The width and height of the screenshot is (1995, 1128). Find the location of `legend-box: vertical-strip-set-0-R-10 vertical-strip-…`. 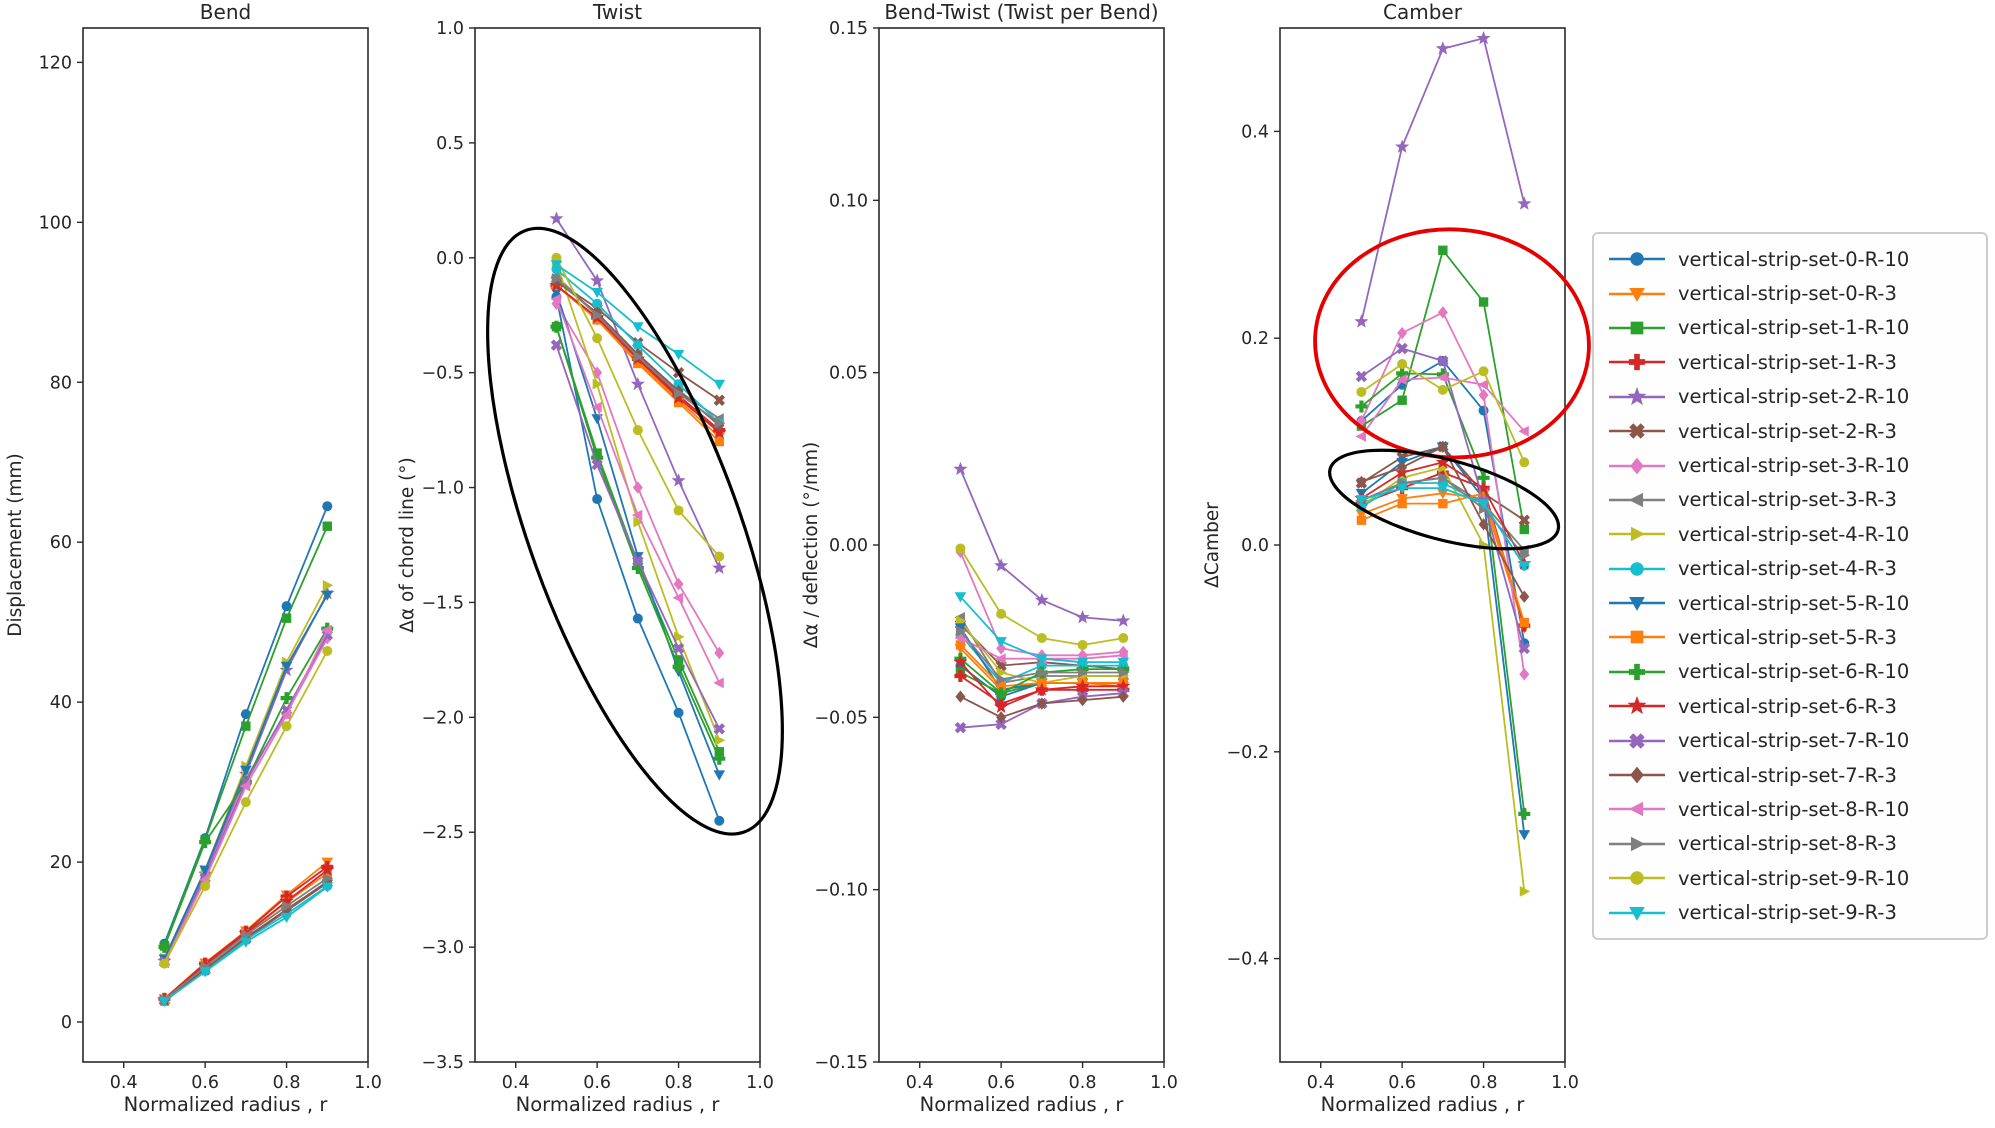

legend-box: vertical-strip-set-0-R-10 vertical-strip-… is located at coordinates (1790, 586).